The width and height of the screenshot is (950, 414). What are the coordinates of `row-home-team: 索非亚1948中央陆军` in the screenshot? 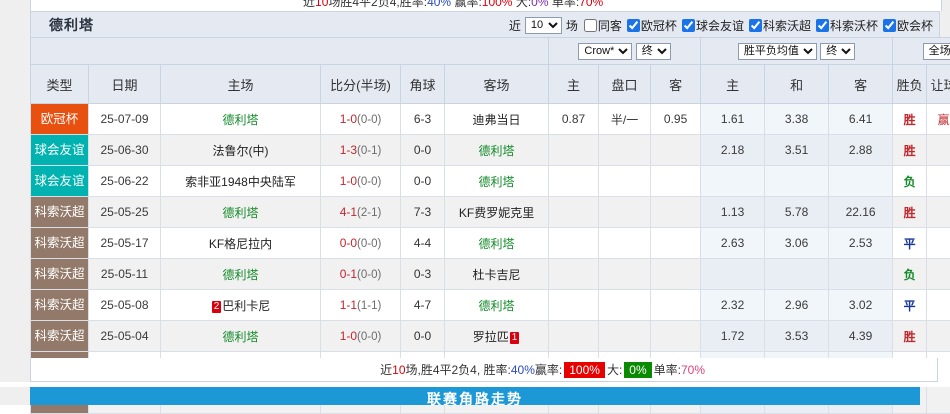 It's located at (241, 181).